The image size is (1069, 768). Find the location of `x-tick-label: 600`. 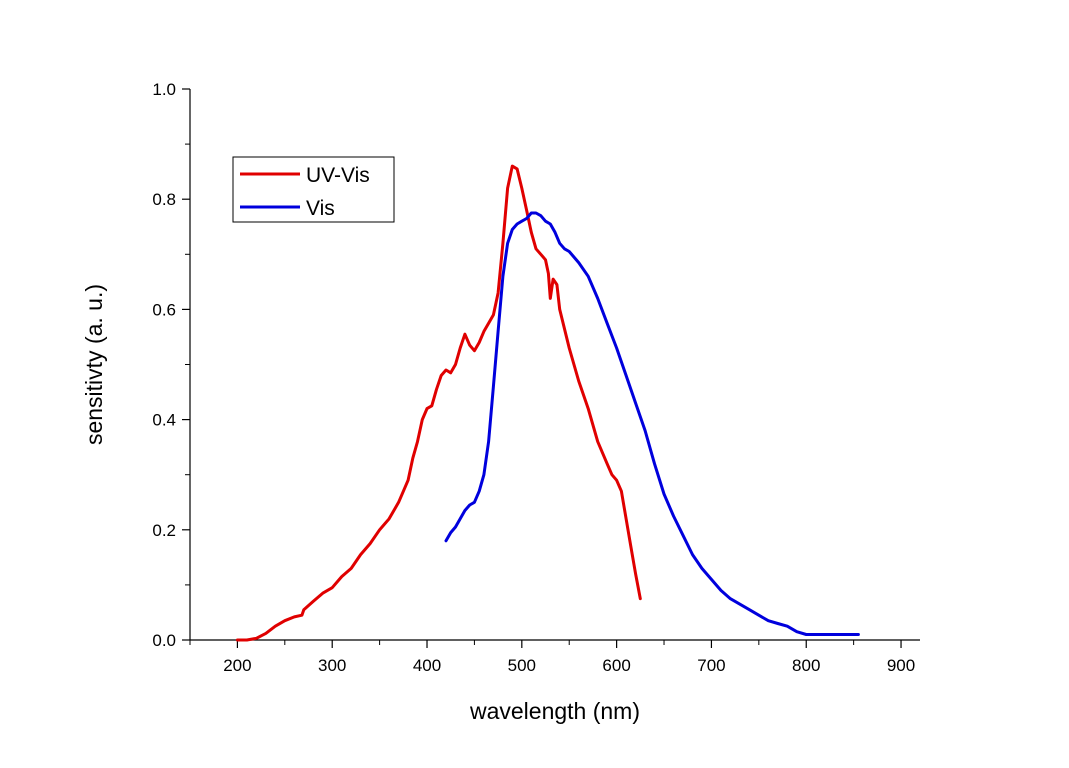

x-tick-label: 600 is located at coordinates (616, 665).